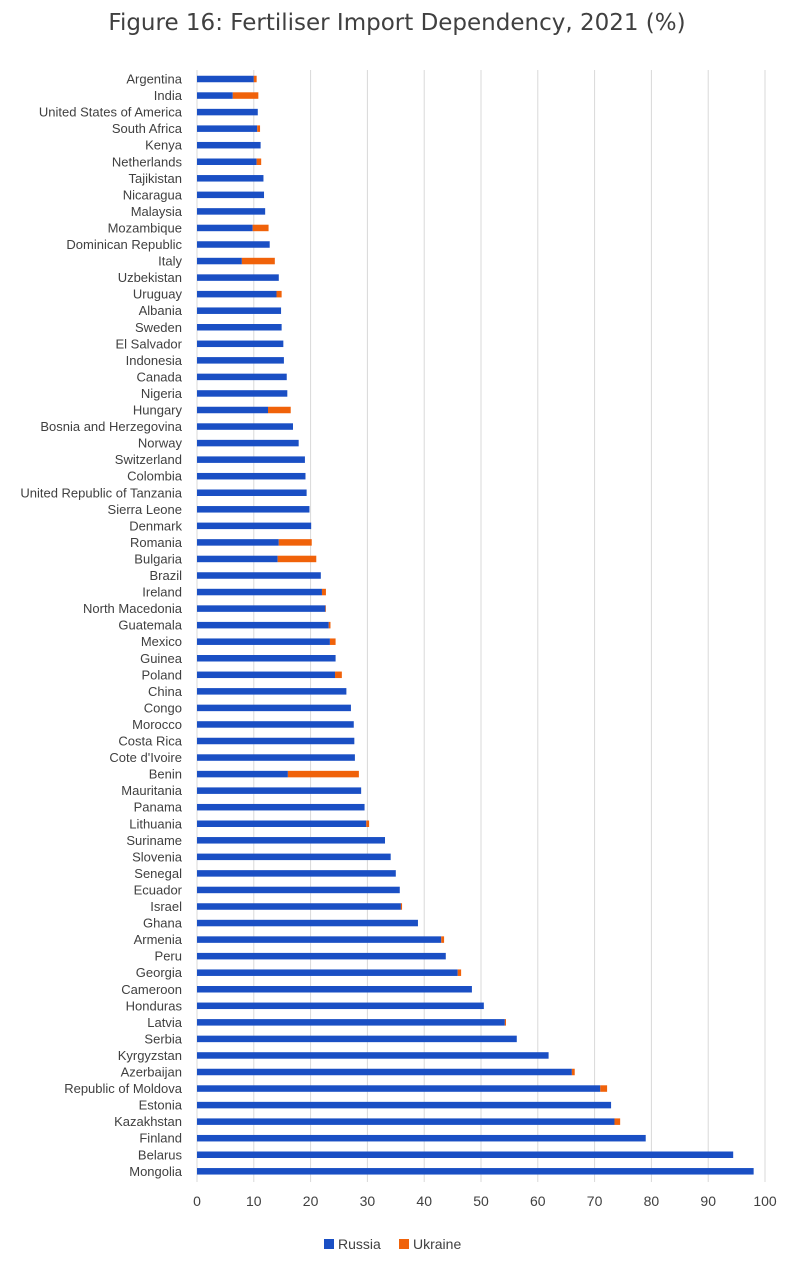  I want to click on category-label: Uruguay, so click(158, 294).